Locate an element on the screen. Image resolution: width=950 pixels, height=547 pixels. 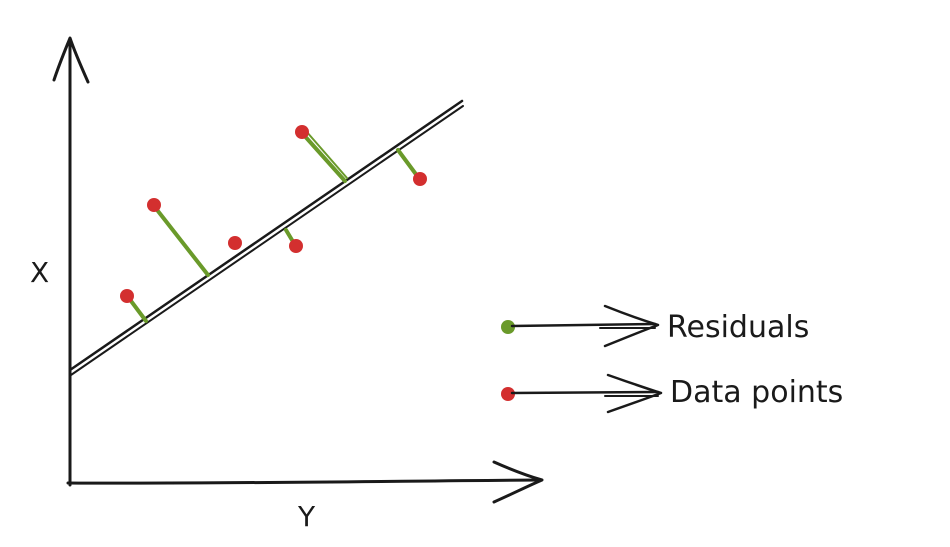
legend-item-residuals: Residuals is located at coordinates (655, 326).